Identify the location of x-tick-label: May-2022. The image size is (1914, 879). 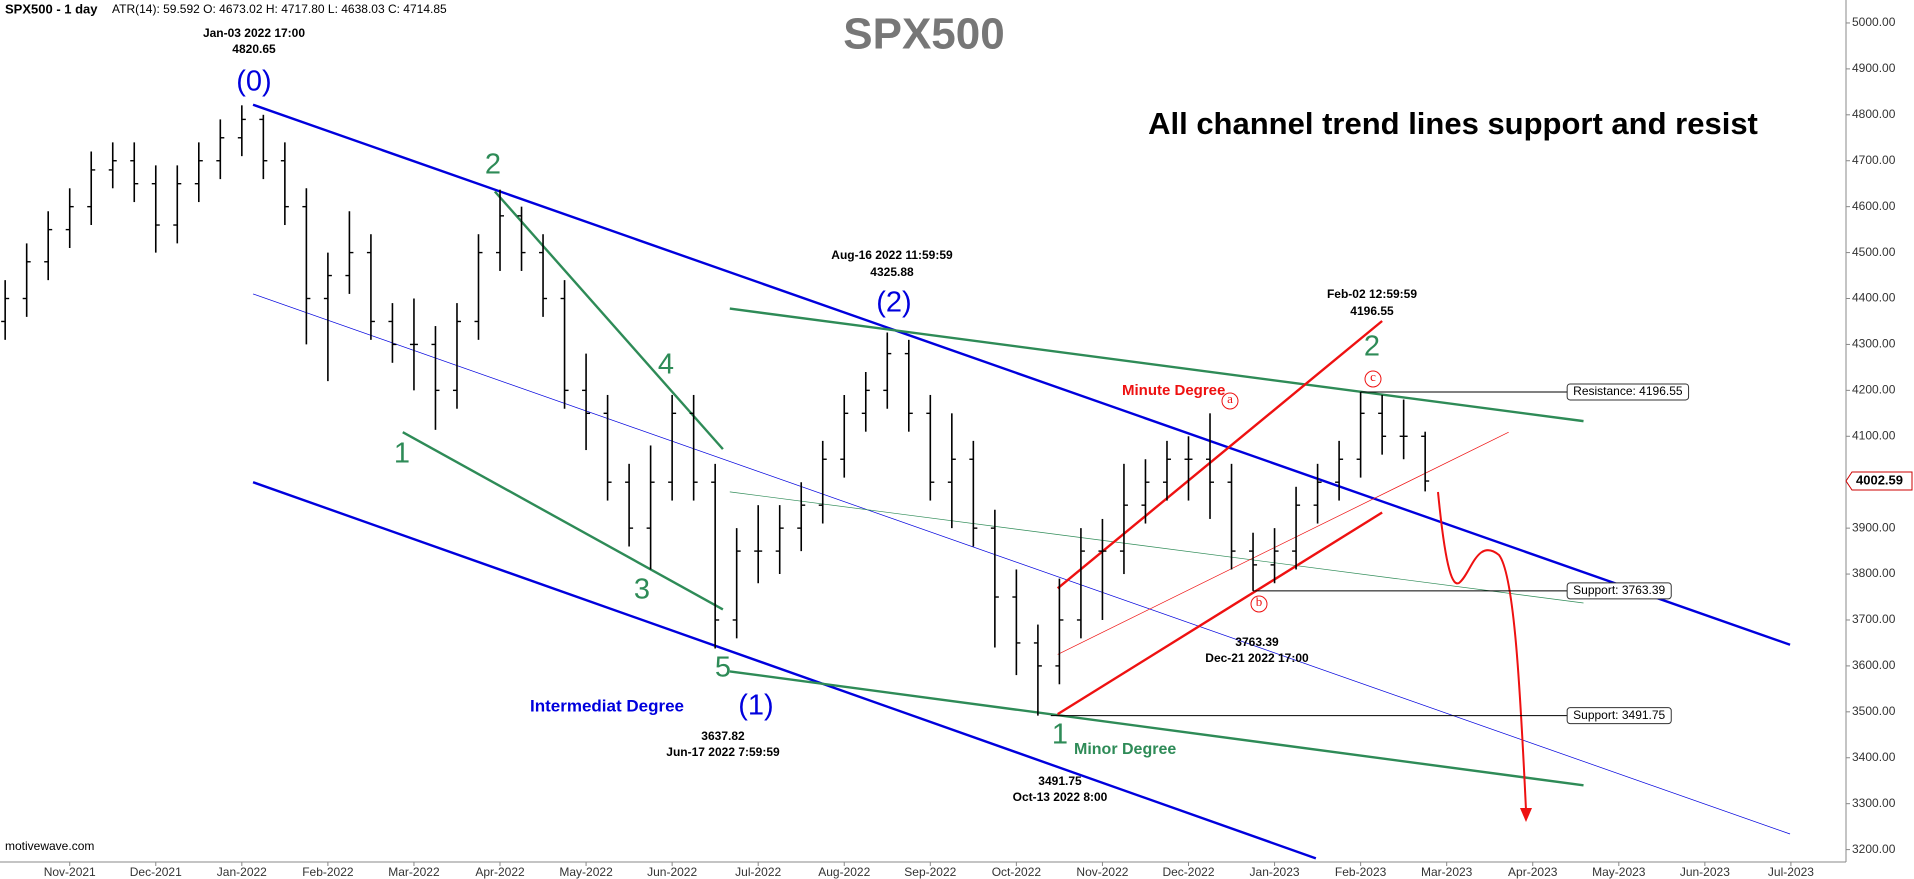
(586, 872).